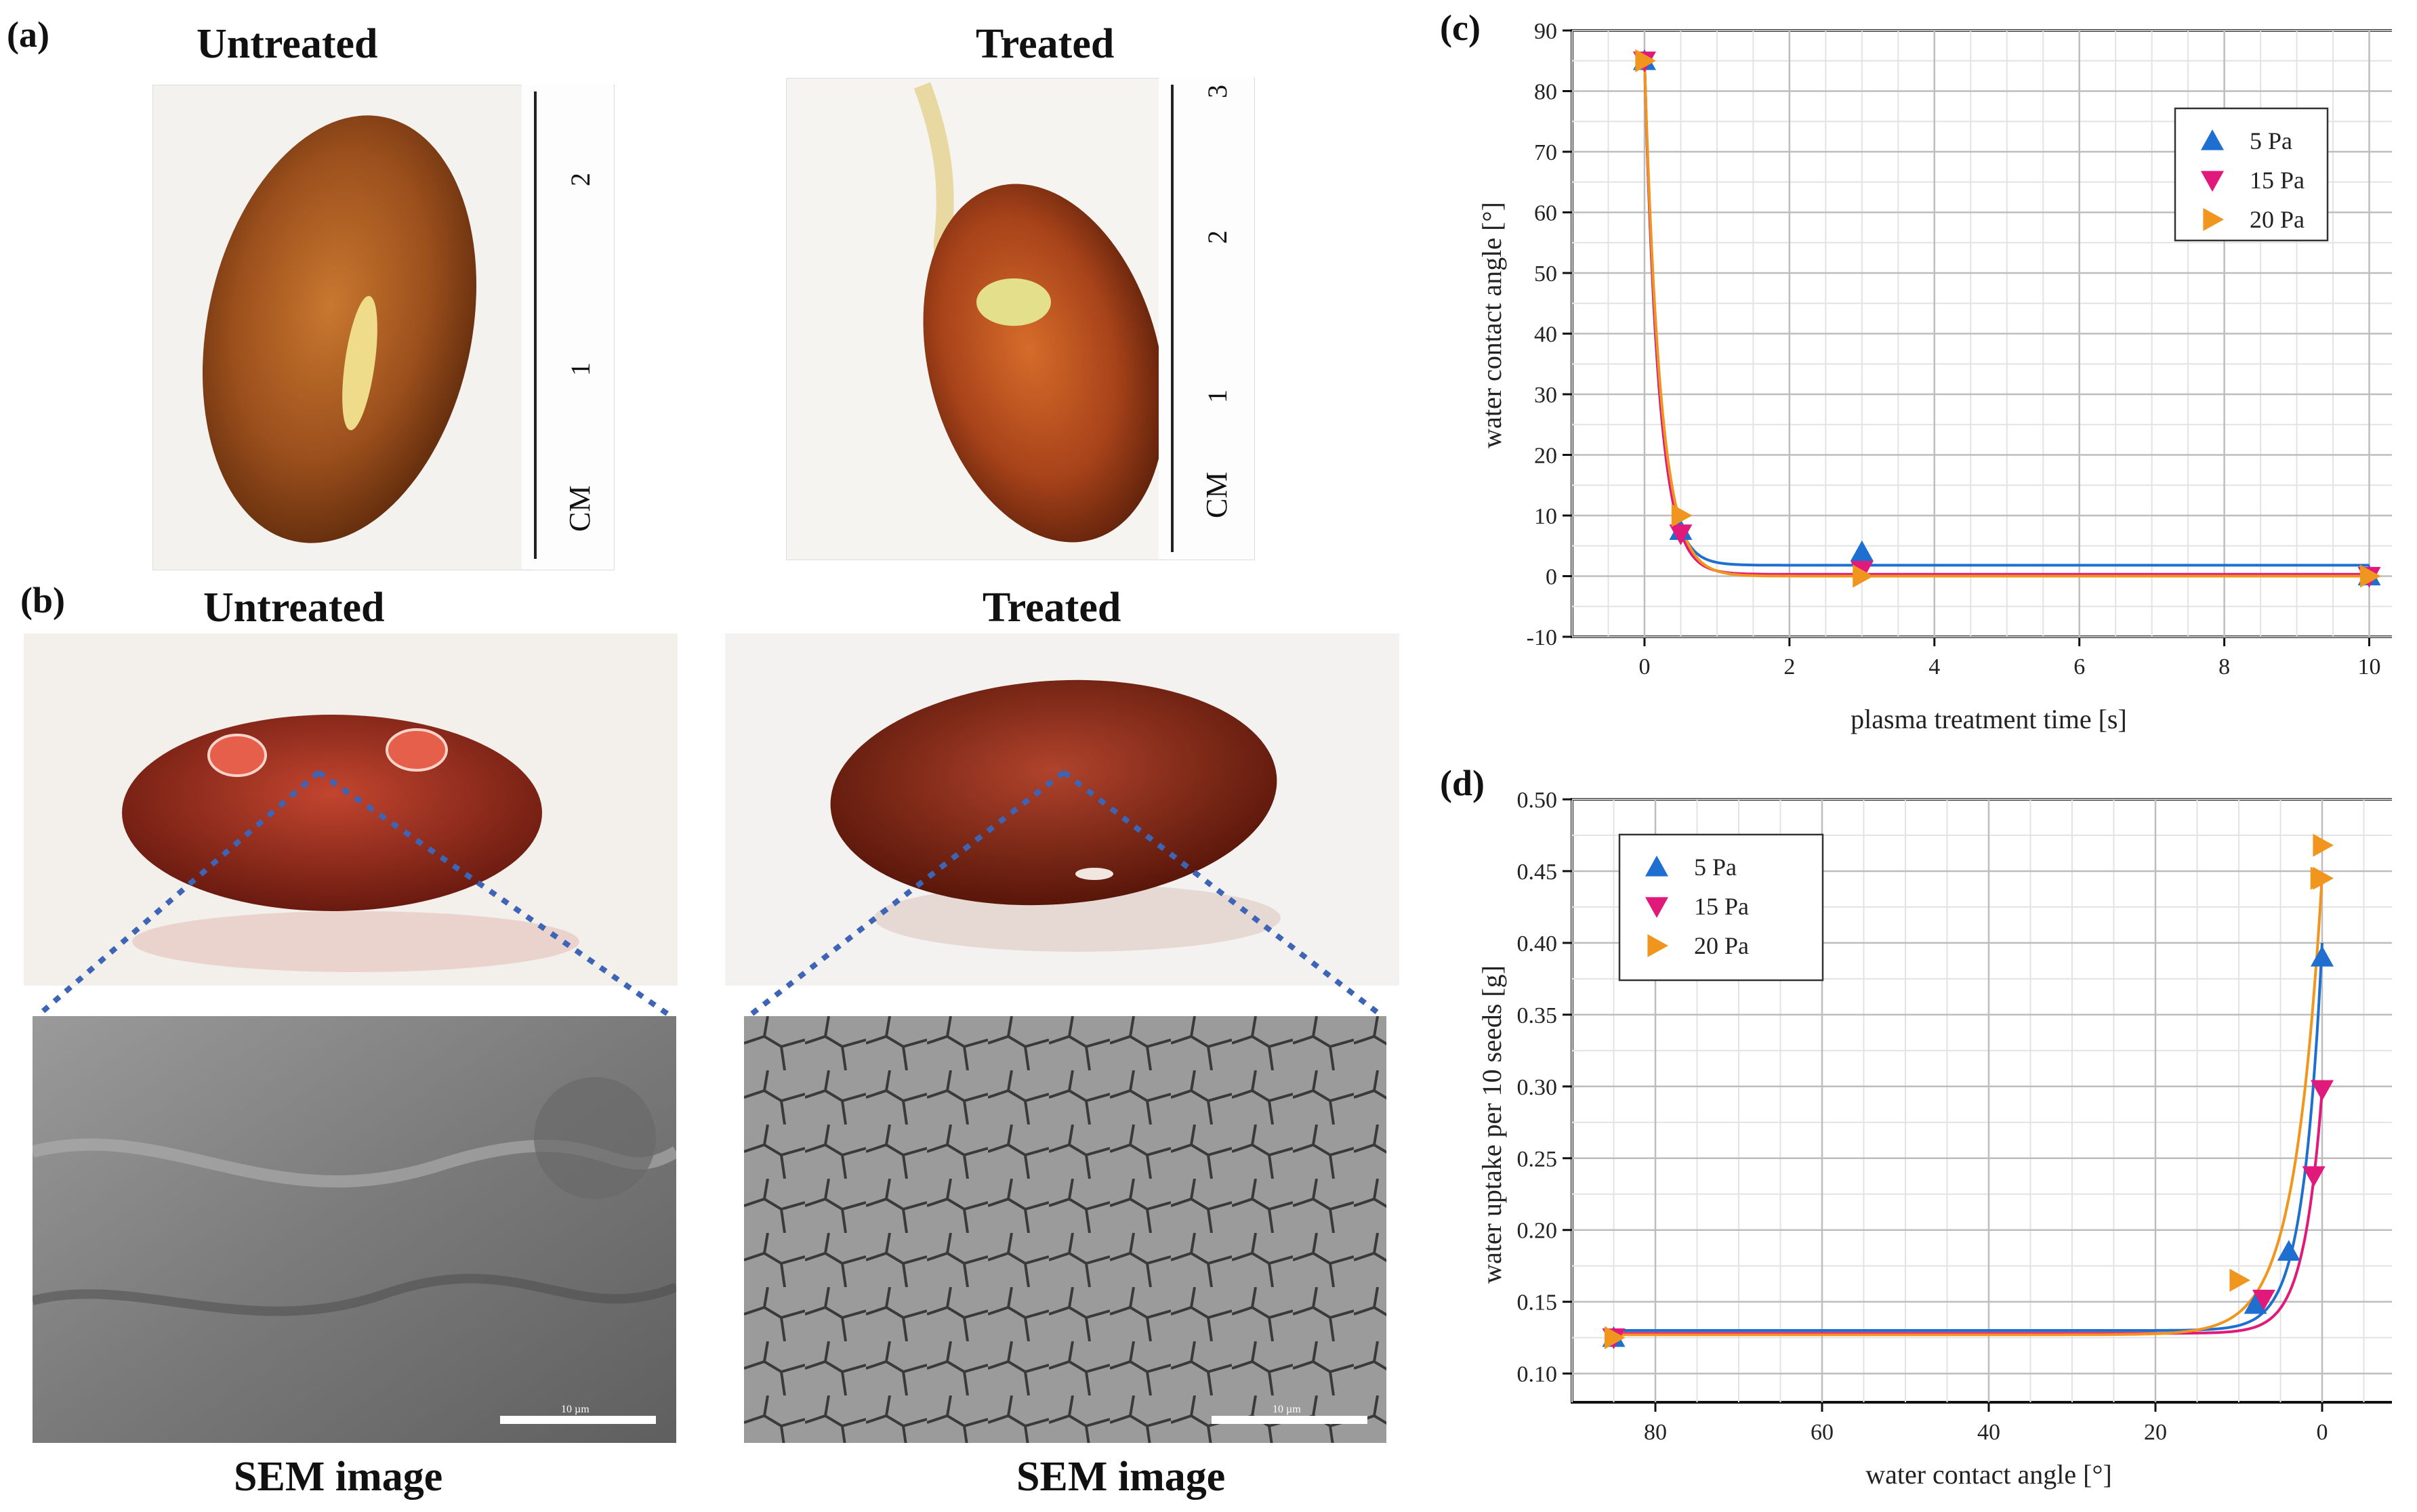  Describe the element at coordinates (1551, 577) in the screenshot. I see `chart-c-ytick-label: 0` at that location.